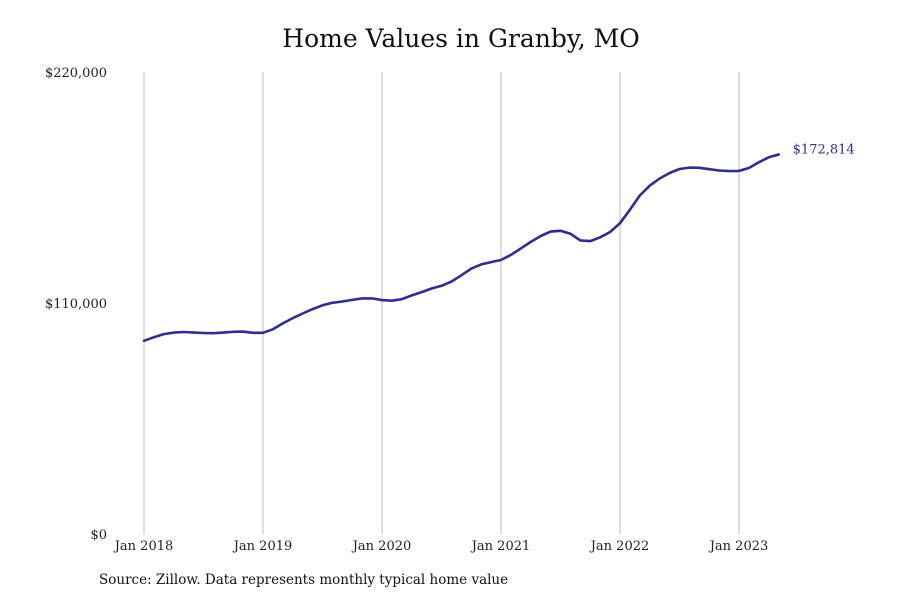 This screenshot has width=900, height=600. I want to click on last-value-label: $172,814, so click(824, 150).